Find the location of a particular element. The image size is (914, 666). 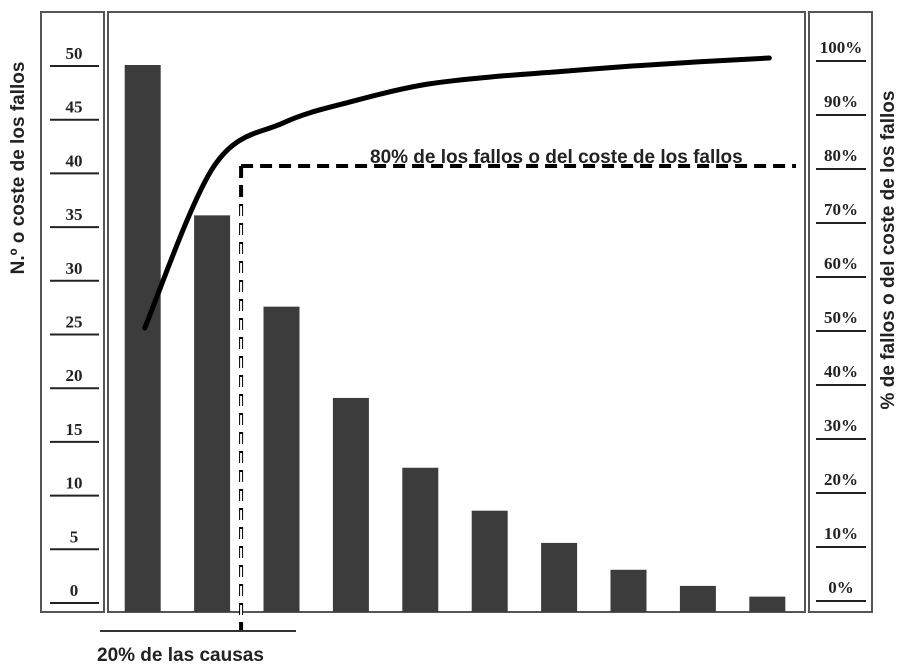

right-tick-label: 20% is located at coordinates (841, 479).